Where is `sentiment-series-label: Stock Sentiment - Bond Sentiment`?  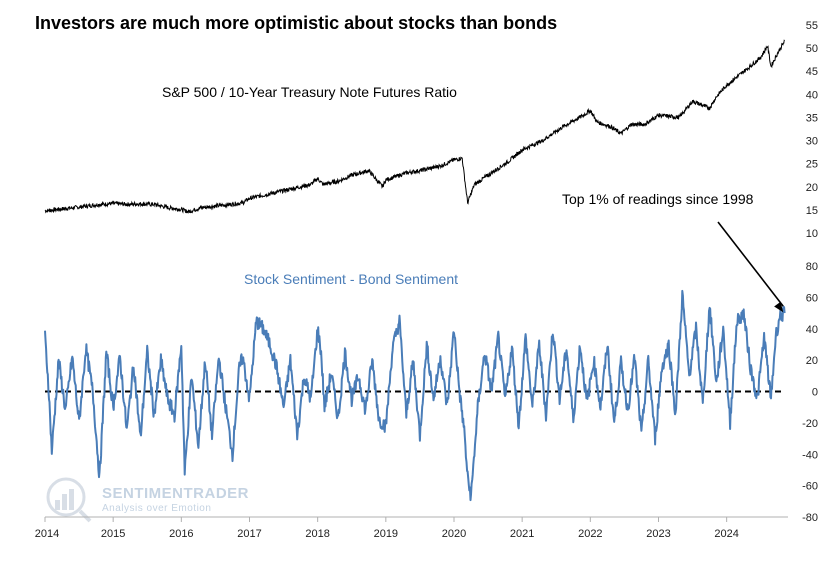
sentiment-series-label: Stock Sentiment - Bond Sentiment is located at coordinates (351, 279).